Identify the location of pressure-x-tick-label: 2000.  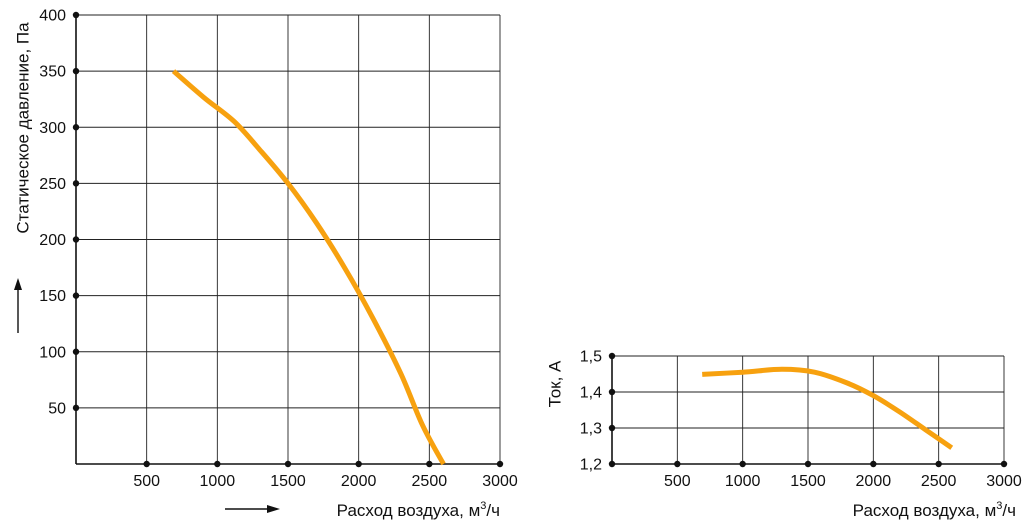
(359, 481).